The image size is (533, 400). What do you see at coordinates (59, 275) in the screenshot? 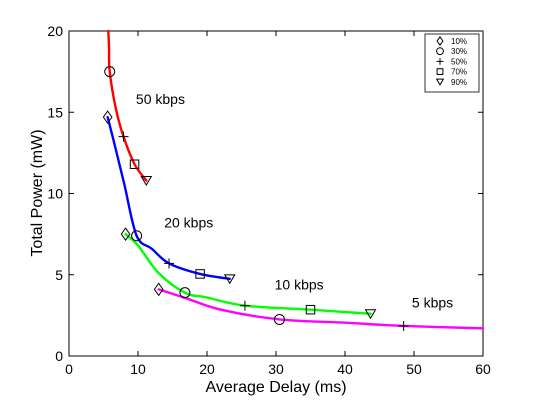
I see `y-tick-label: 5` at bounding box center [59, 275].